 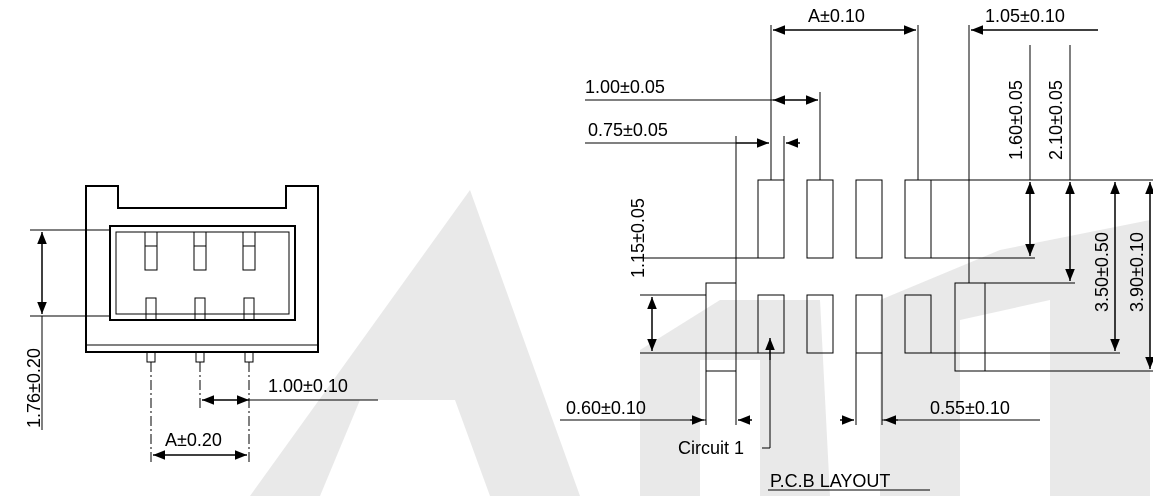 What do you see at coordinates (970, 408) in the screenshot?
I see `dim-bottom-pad-width: 0.55±0.10` at bounding box center [970, 408].